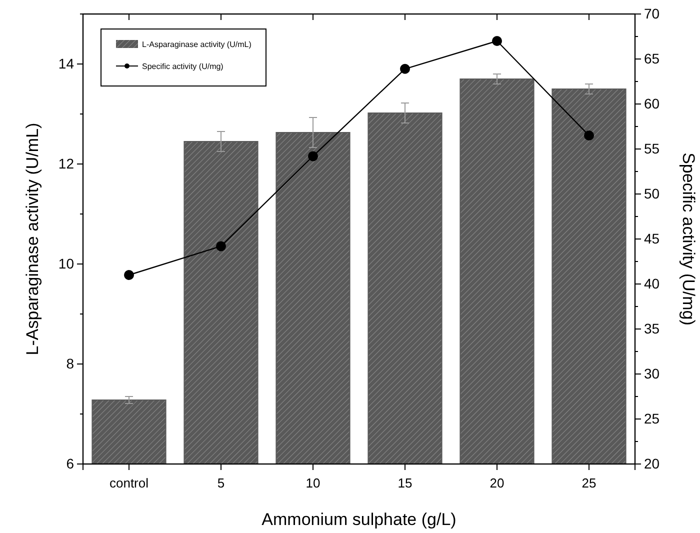 This screenshot has width=700, height=533. Describe the element at coordinates (652, 148) in the screenshot. I see `y2-tick-label: 55` at that location.